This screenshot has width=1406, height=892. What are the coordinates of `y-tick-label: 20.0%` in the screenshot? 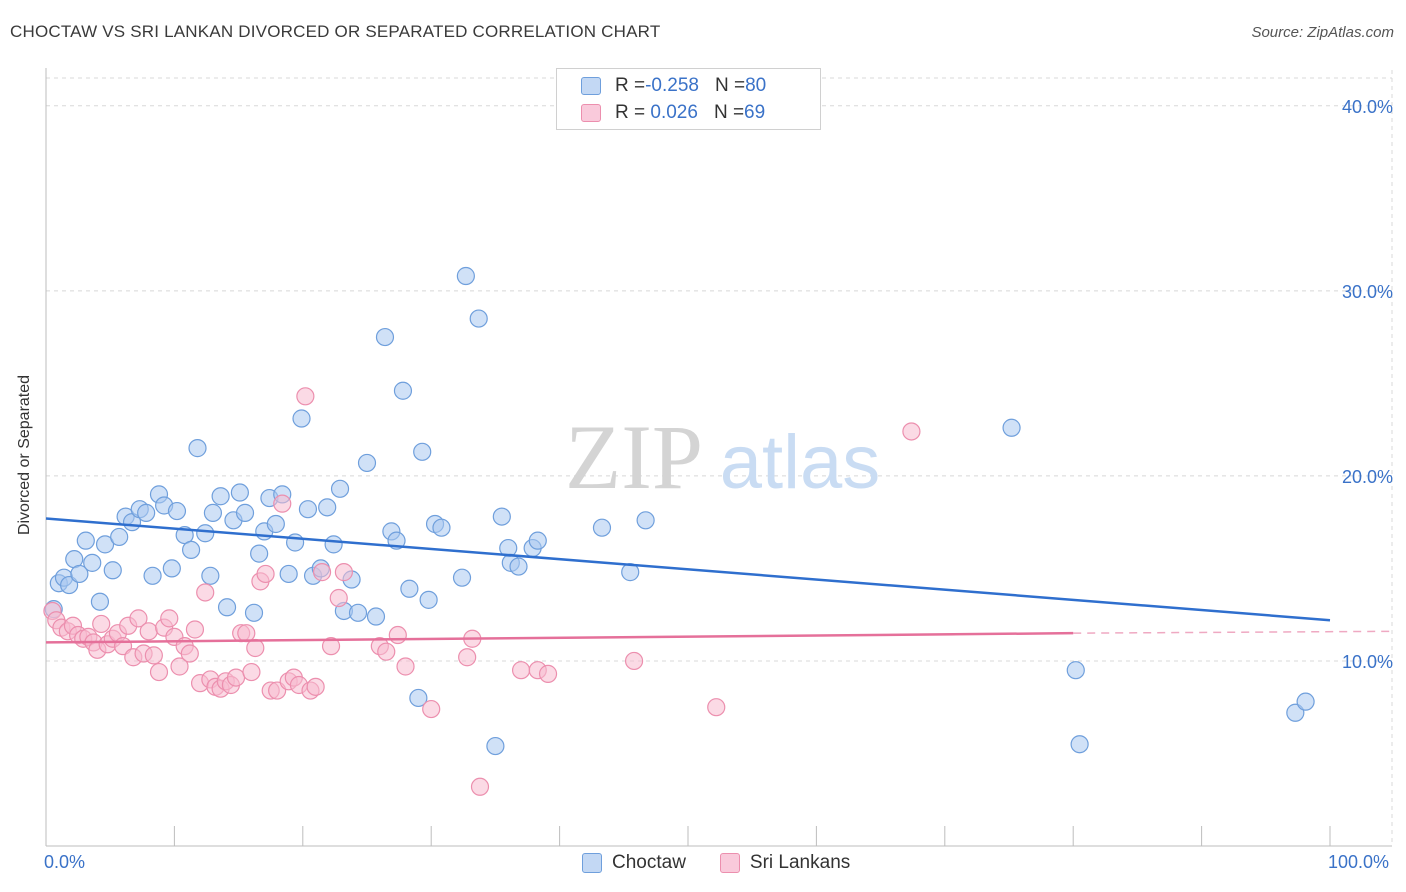 It's located at (1367, 477).